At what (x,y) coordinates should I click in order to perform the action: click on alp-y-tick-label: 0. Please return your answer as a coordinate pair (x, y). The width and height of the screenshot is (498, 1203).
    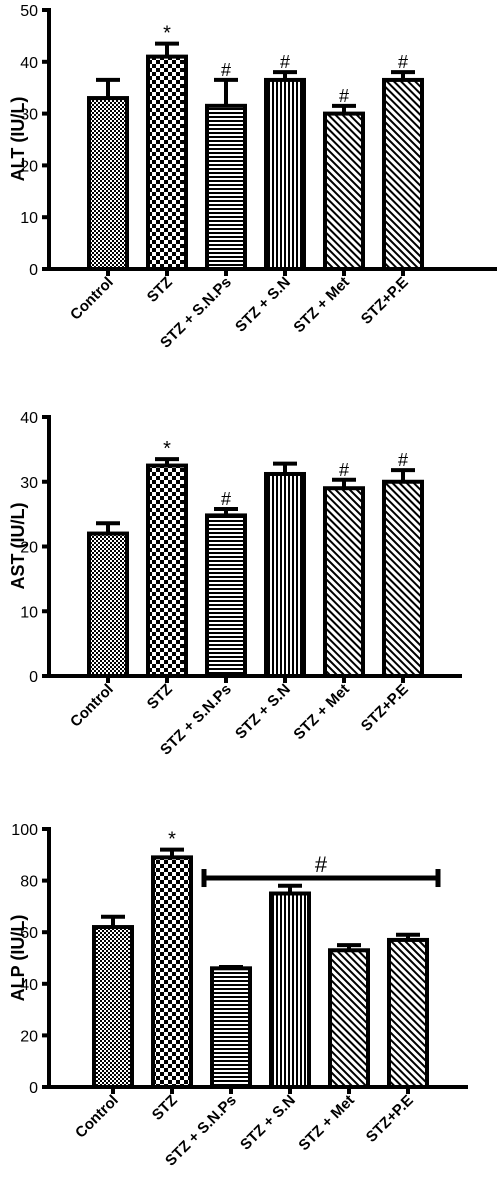
    Looking at the image, I should click on (33, 1088).